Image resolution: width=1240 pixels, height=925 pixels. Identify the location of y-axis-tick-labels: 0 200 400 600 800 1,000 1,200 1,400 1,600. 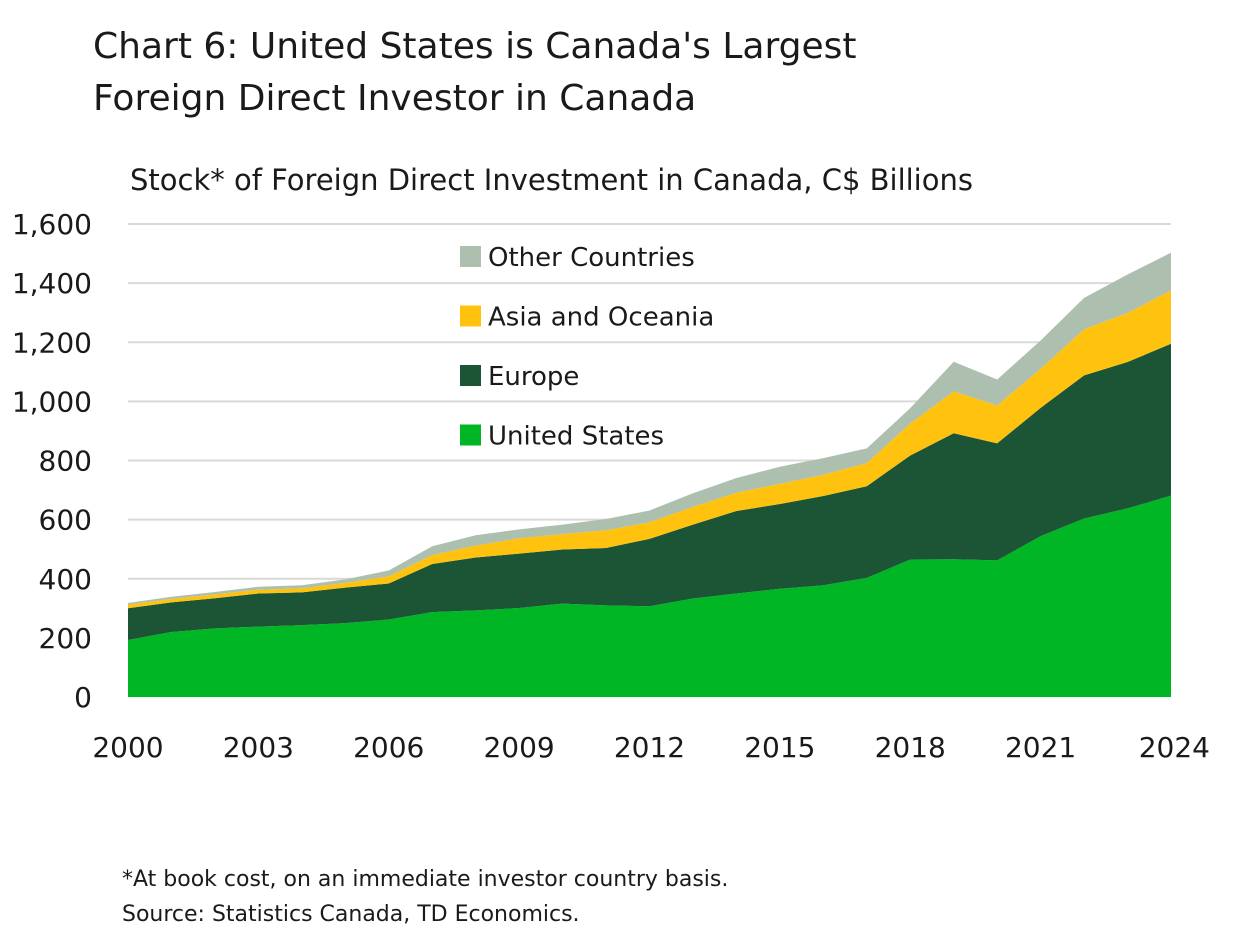
(52, 461).